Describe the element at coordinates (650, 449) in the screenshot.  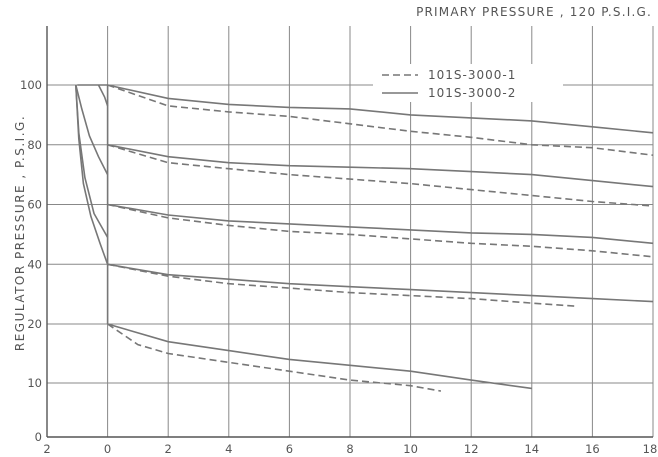
I see `x-tick-label: 18` at that location.